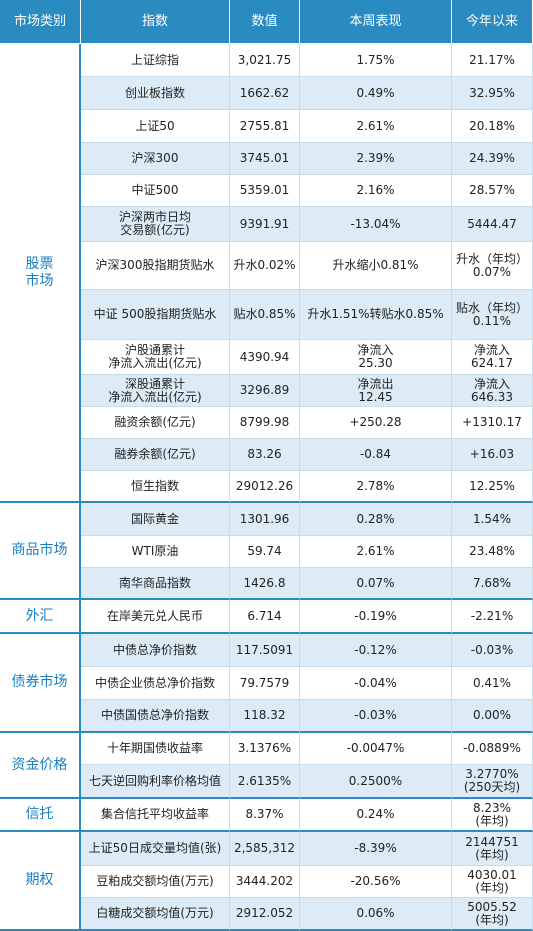 The width and height of the screenshot is (533, 931). Describe the element at coordinates (492, 60) in the screenshot. I see `value-cell: 21.17%` at that location.